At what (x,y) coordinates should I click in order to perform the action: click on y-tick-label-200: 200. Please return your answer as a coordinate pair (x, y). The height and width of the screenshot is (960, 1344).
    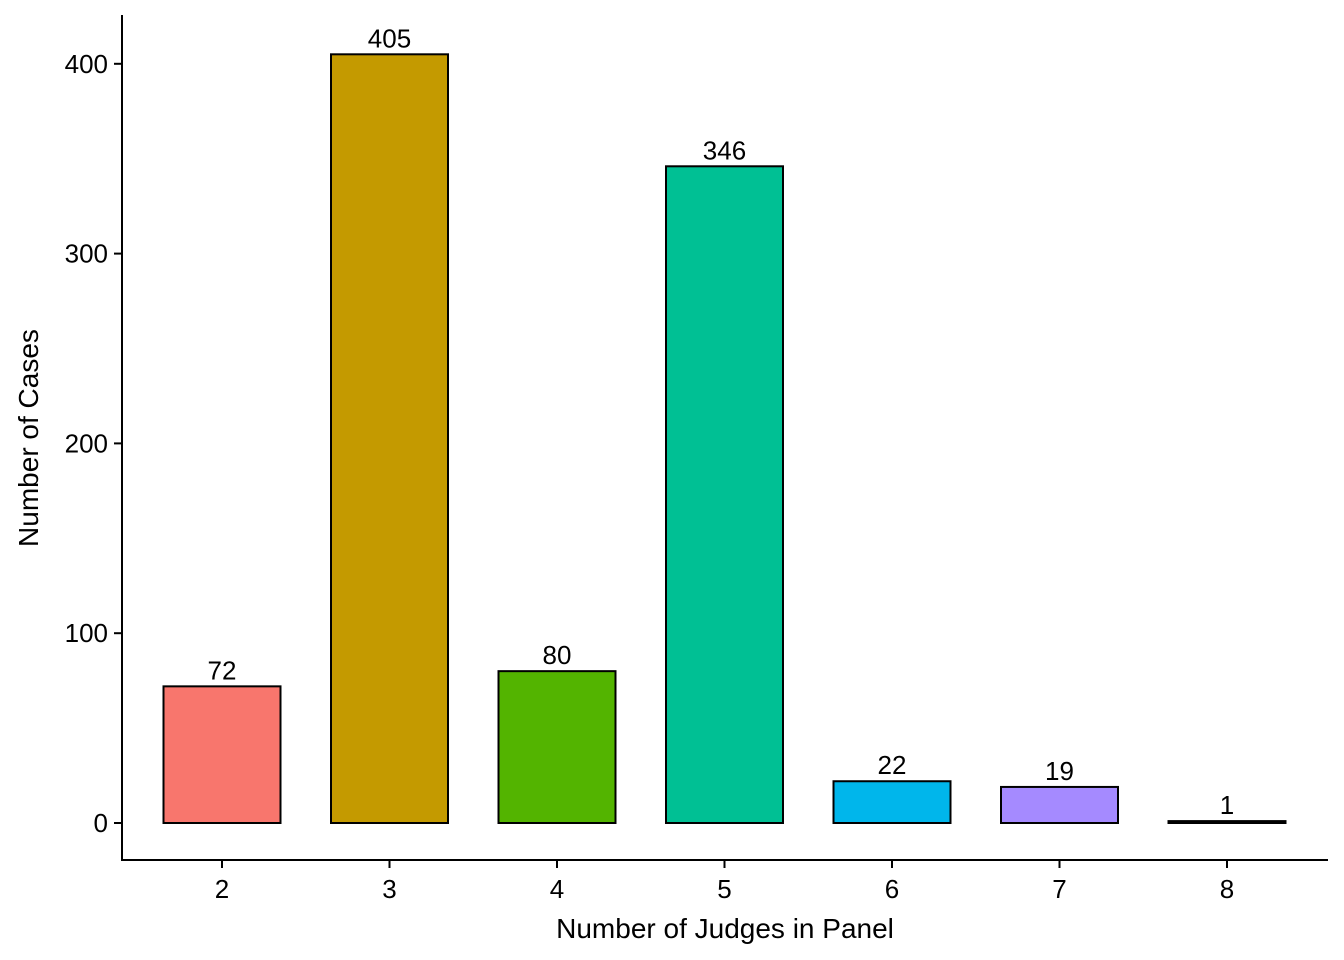
    Looking at the image, I should click on (86, 443).